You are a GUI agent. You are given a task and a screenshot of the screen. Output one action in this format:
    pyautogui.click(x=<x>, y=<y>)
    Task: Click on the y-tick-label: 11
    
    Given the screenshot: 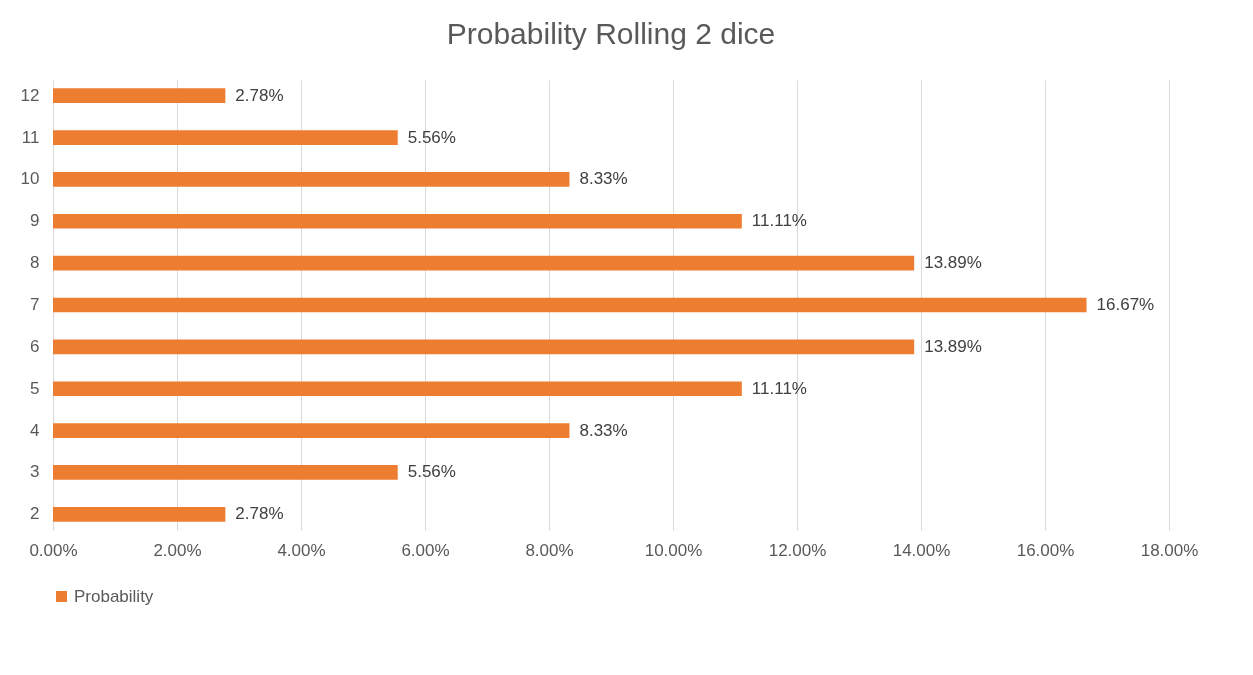 What is the action you would take?
    pyautogui.click(x=30, y=137)
    